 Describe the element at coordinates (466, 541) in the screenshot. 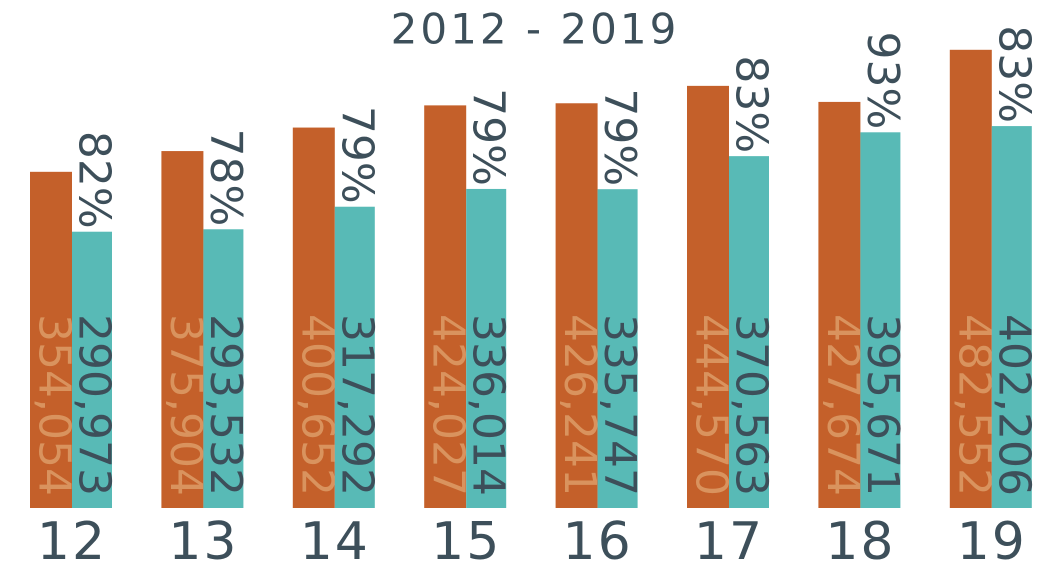

I see `x-tick-label: 15` at that location.